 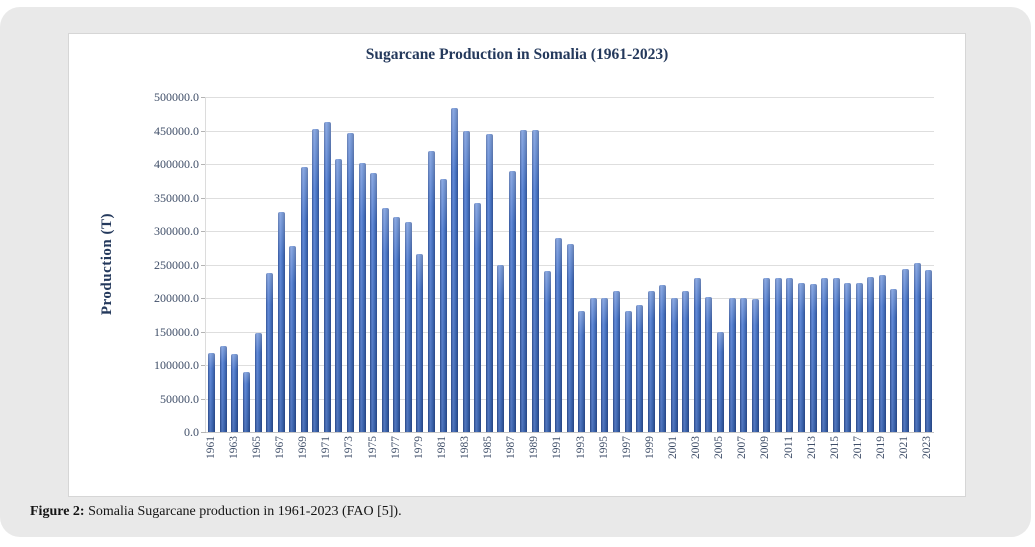 I want to click on bar-1964, so click(x=246, y=401).